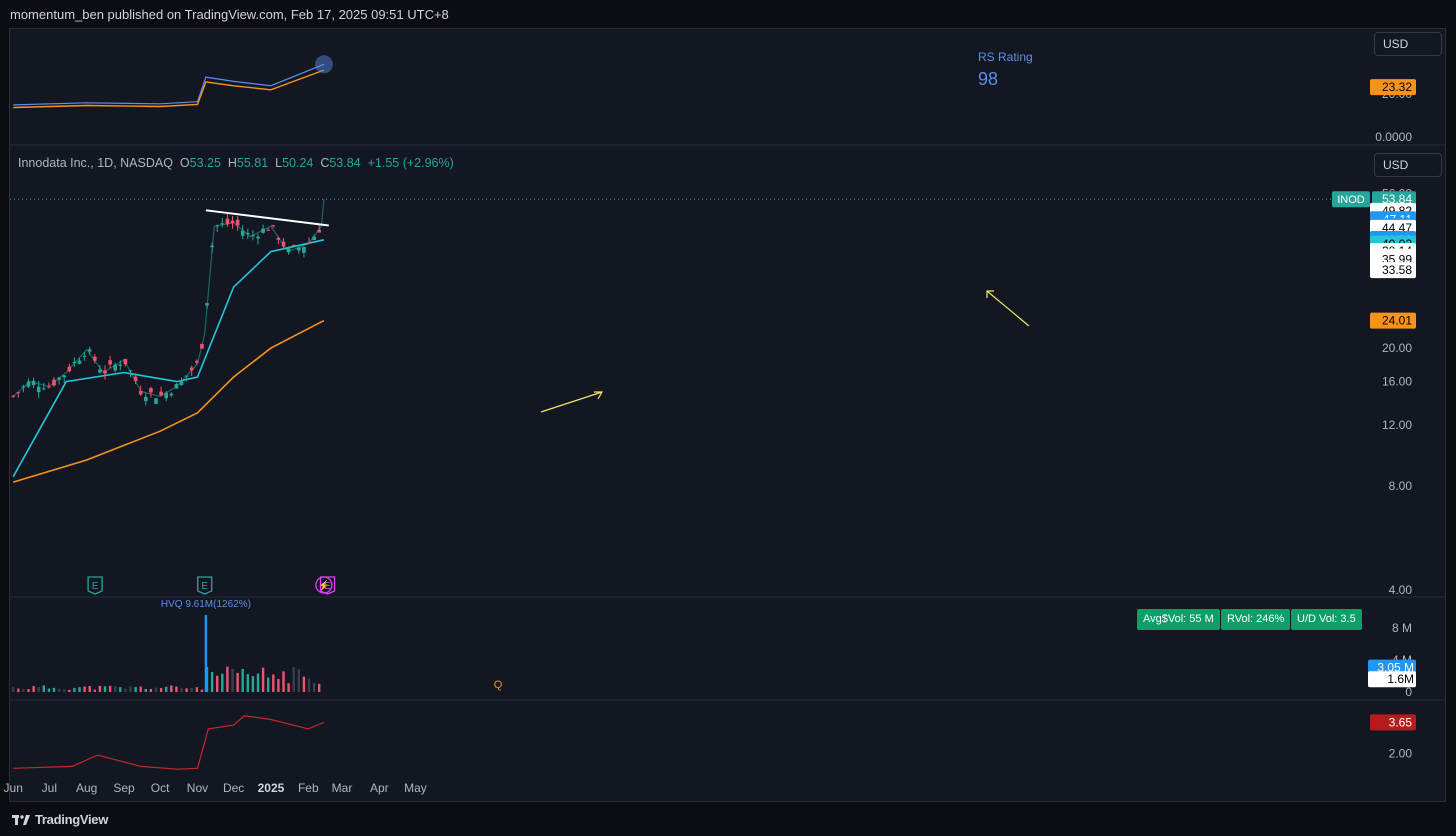 The image size is (1456, 836). I want to click on currency-button-rs-pane: USD, so click(1408, 44).